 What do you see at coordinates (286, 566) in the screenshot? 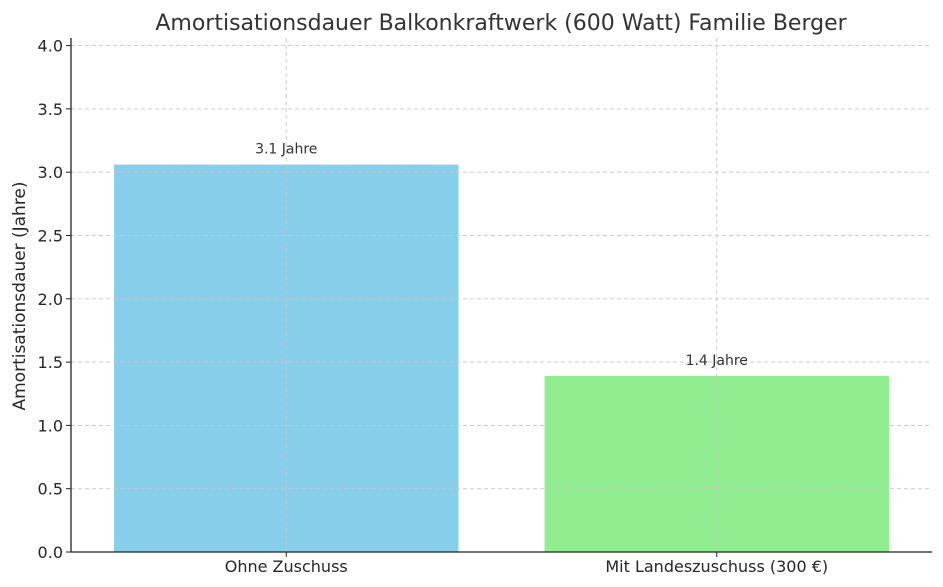
I see `x-tick-label: Ohne Zuschuss` at bounding box center [286, 566].